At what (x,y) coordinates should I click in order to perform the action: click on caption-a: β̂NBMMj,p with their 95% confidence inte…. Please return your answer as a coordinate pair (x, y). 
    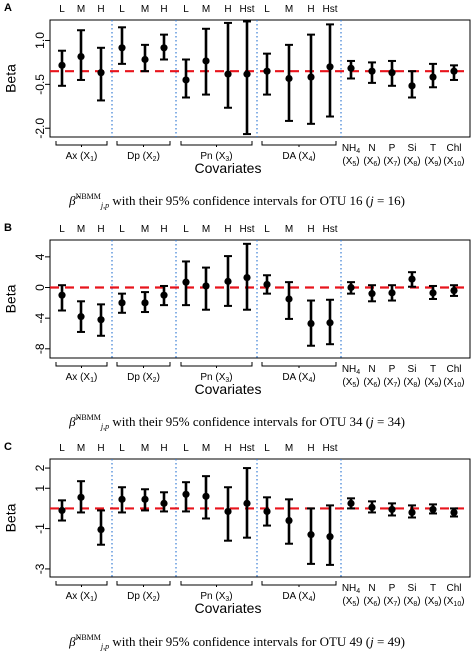
    Looking at the image, I should click on (237, 201).